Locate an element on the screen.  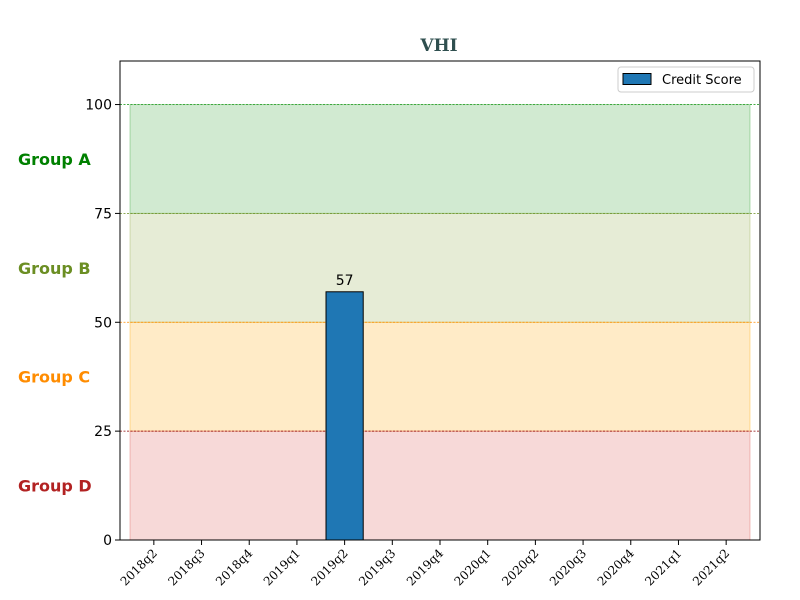
y-axis: 0 25 50 75 100 is located at coordinates (102, 323).